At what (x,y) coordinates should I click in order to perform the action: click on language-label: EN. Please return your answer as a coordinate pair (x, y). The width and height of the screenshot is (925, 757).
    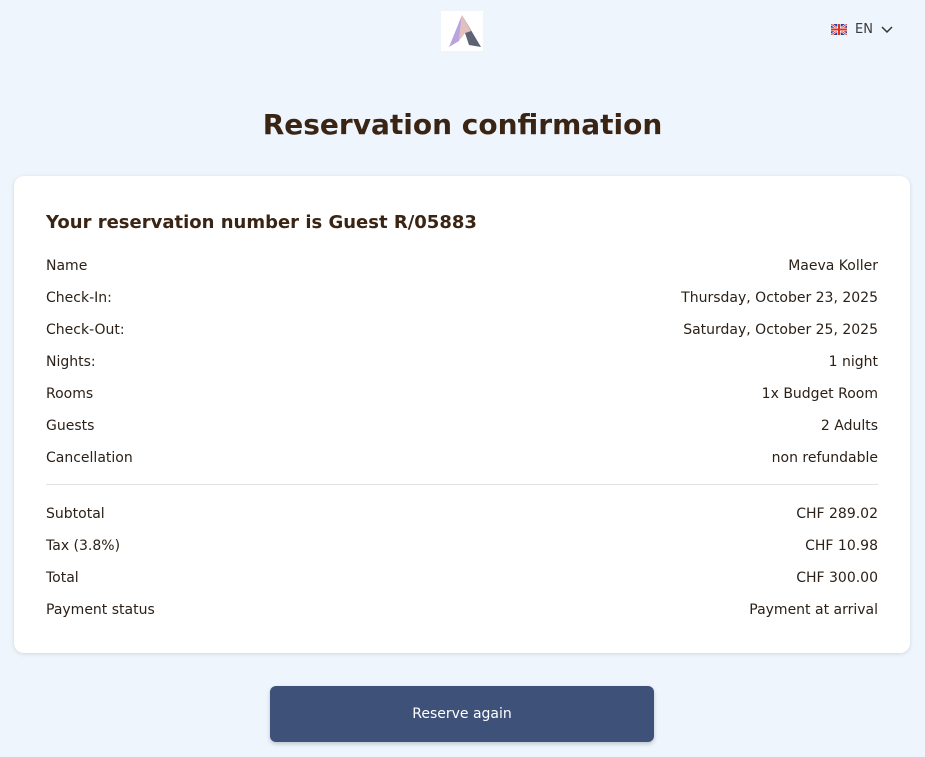
    Looking at the image, I should click on (864, 29).